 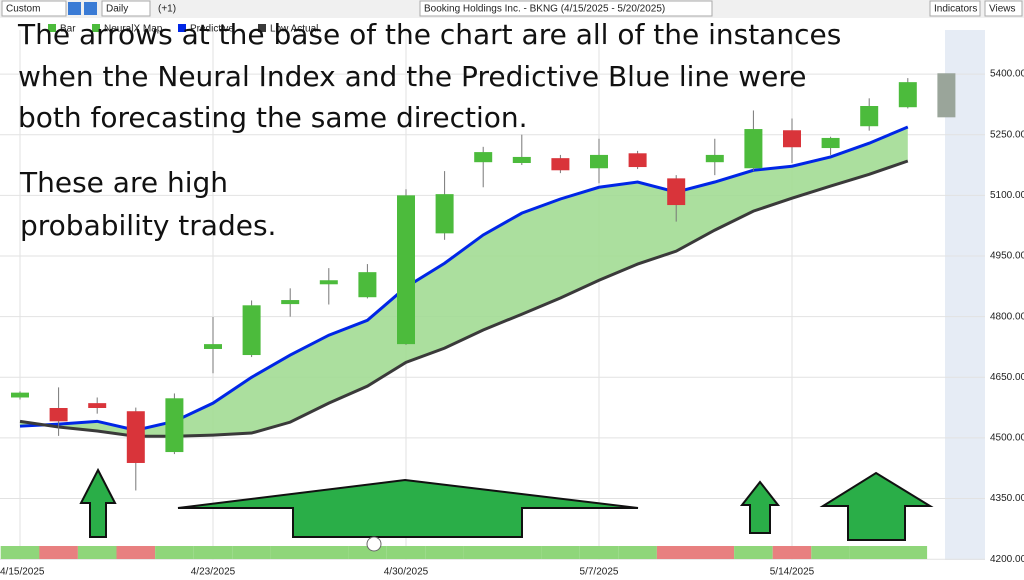 What do you see at coordinates (1007, 438) in the screenshot?
I see `y-tick-label: 4500.00` at bounding box center [1007, 438].